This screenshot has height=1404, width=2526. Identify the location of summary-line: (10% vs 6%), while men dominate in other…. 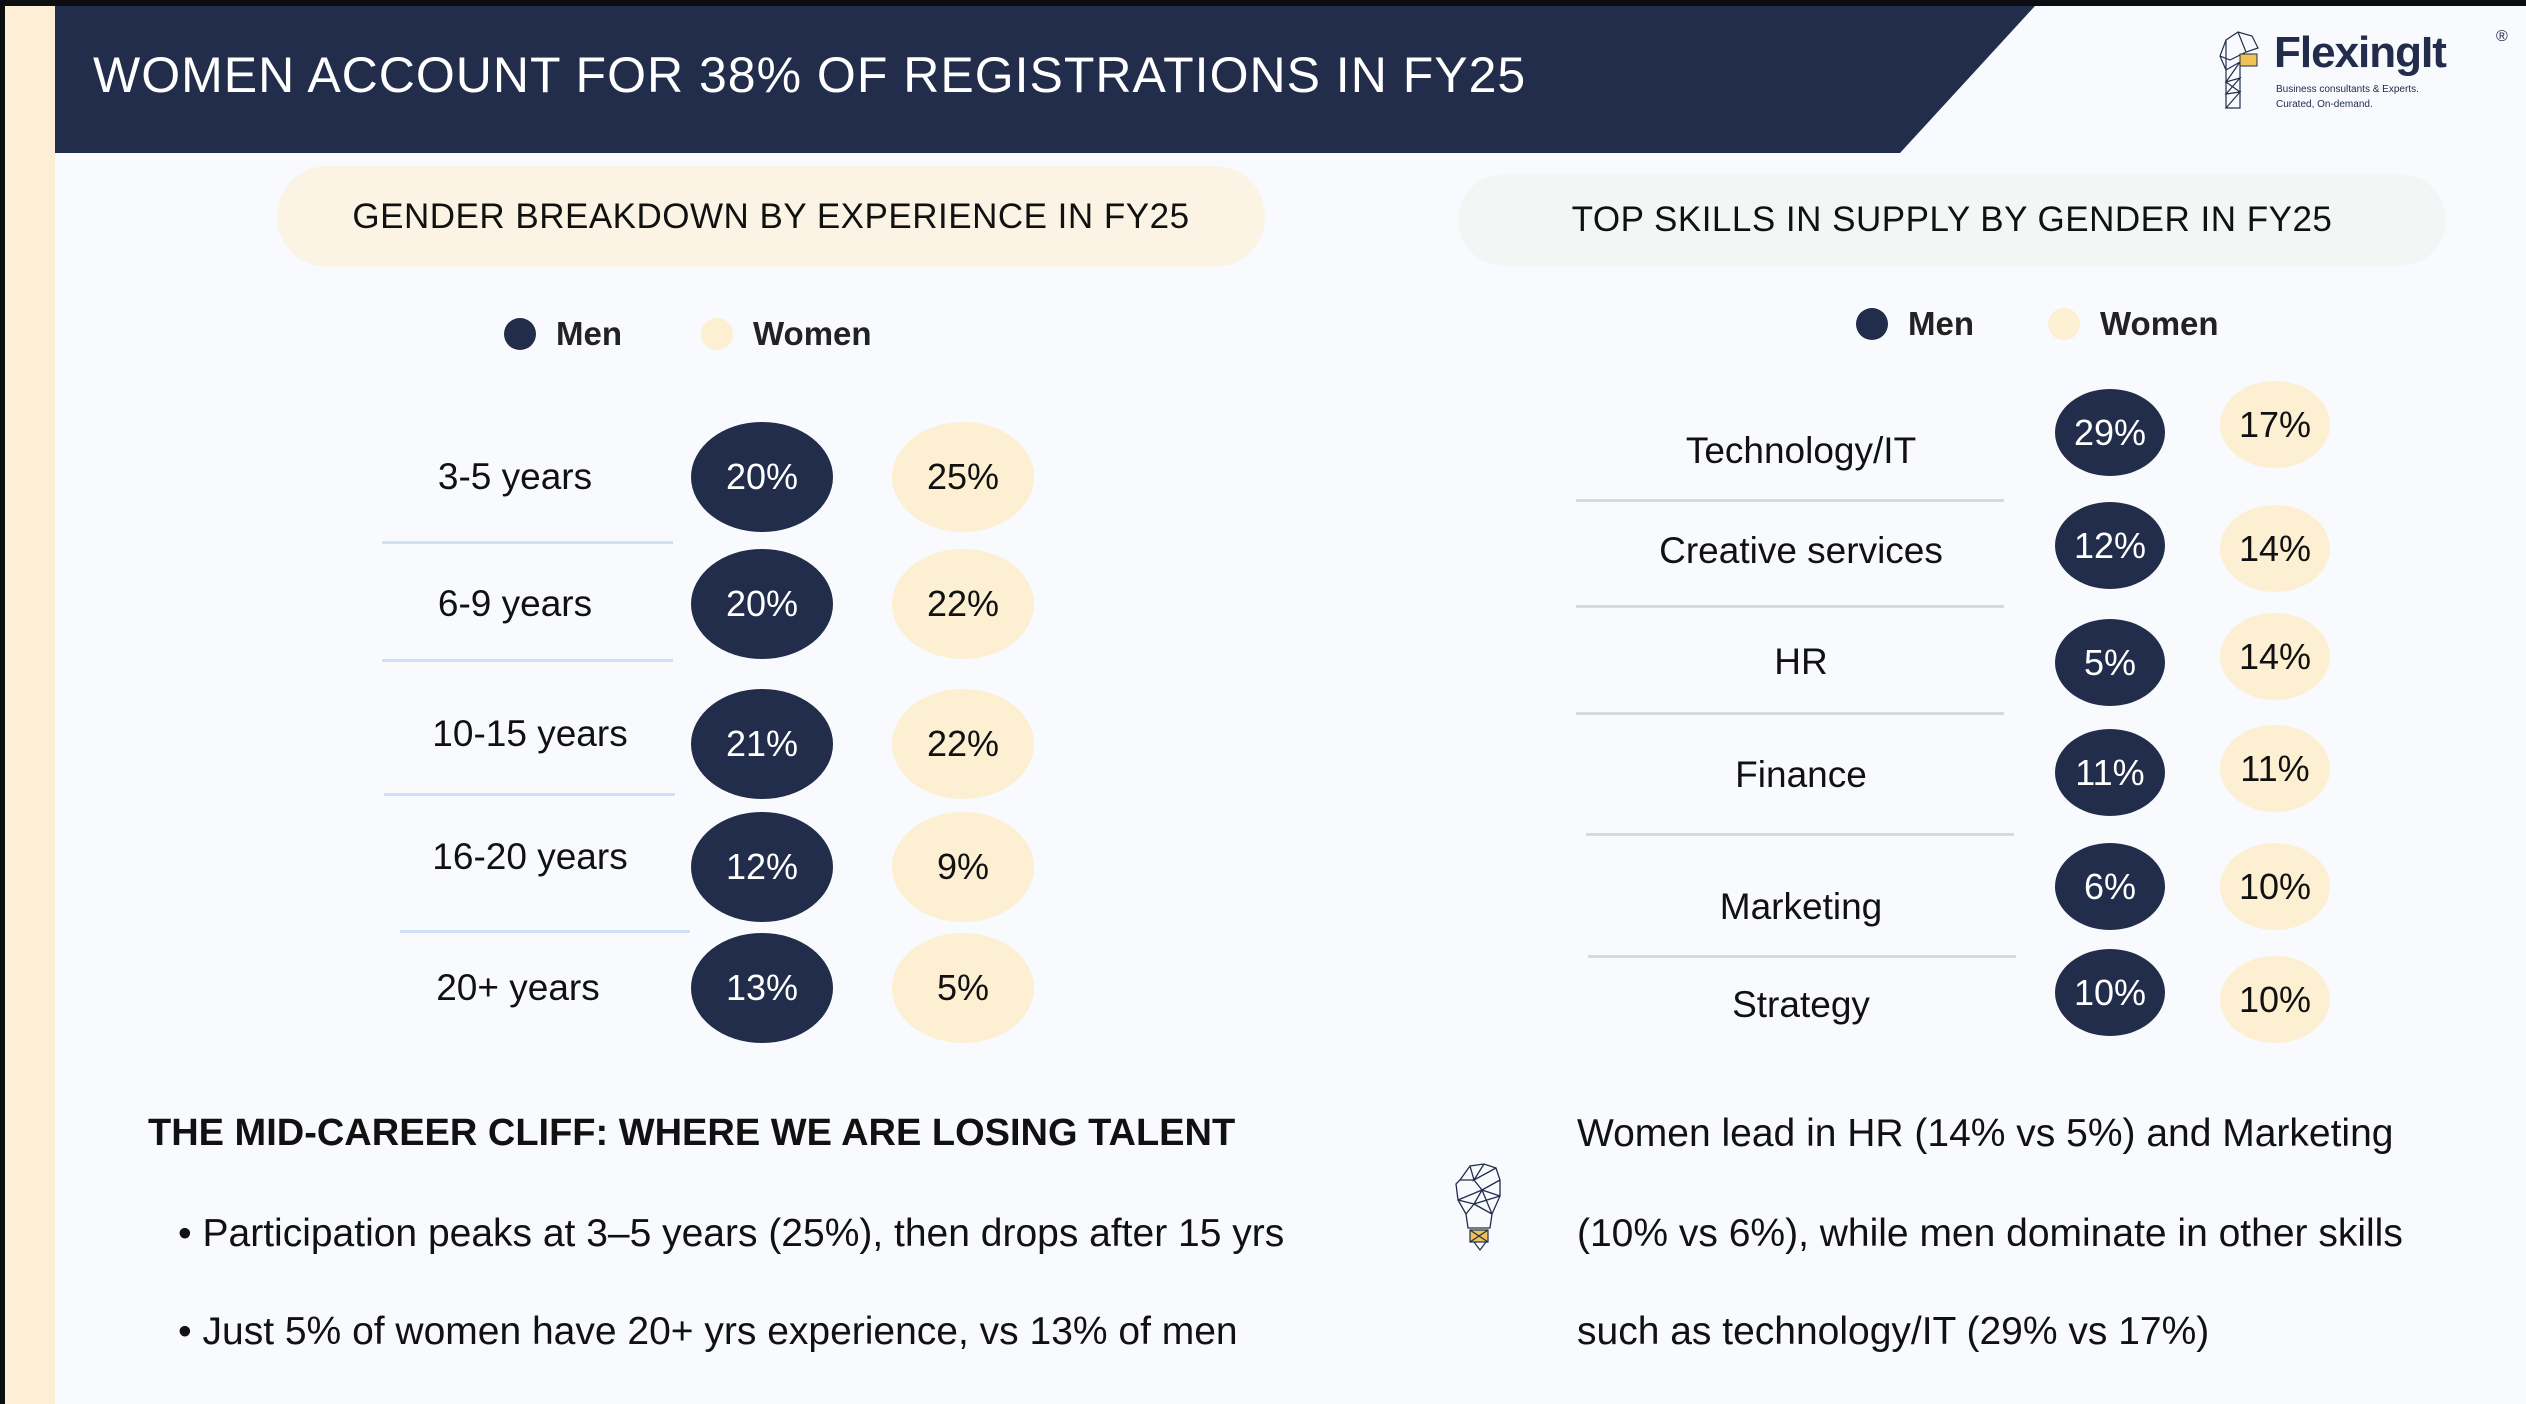
(1990, 1233).